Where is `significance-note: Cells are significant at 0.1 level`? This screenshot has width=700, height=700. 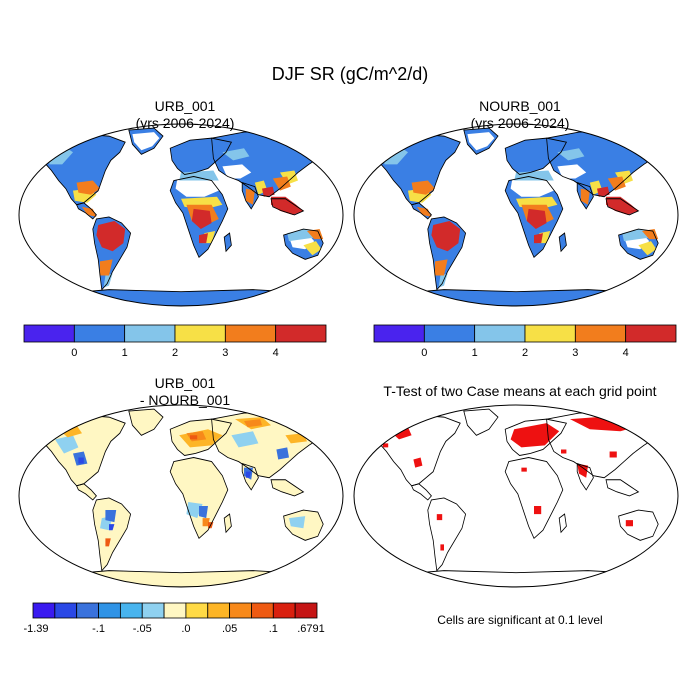
significance-note: Cells are significant at 0.1 level is located at coordinates (520, 620).